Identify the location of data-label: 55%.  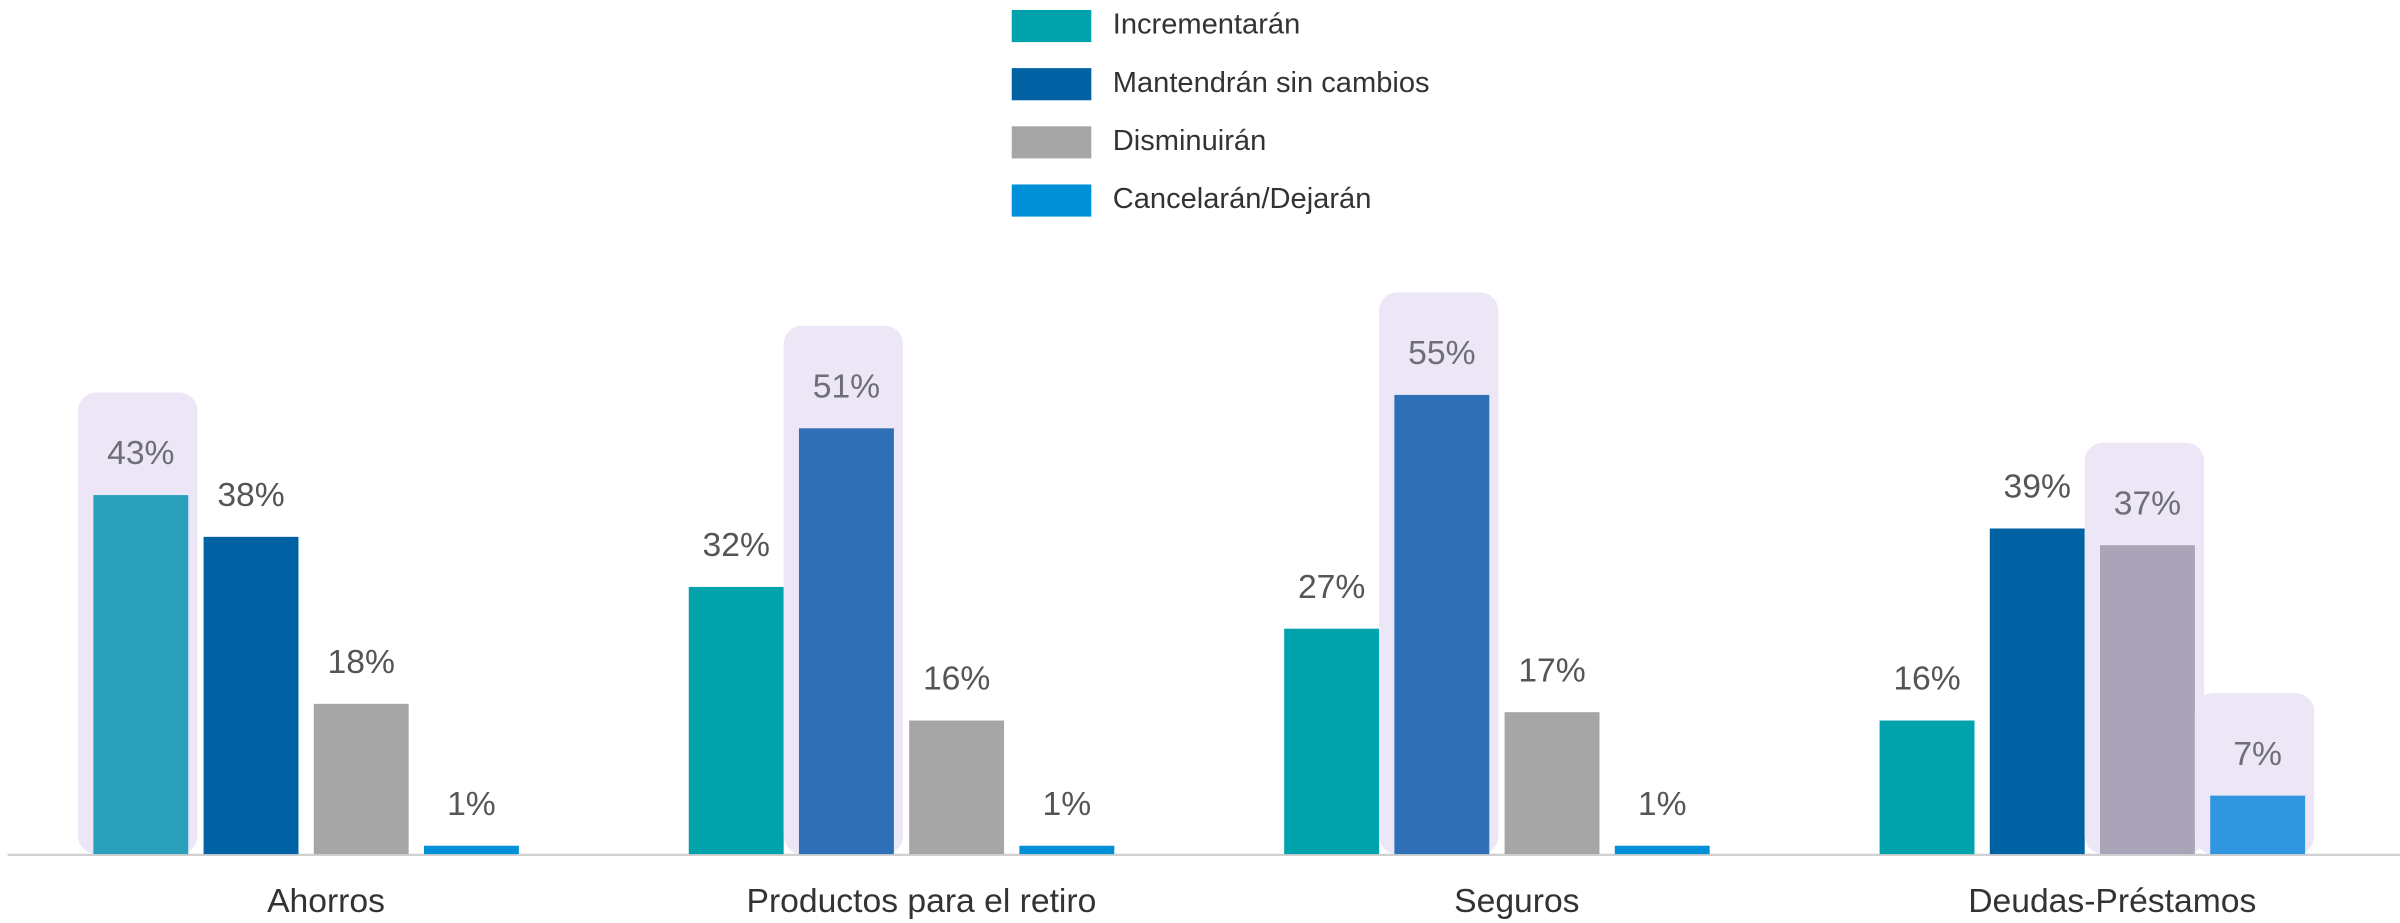
(1441, 353).